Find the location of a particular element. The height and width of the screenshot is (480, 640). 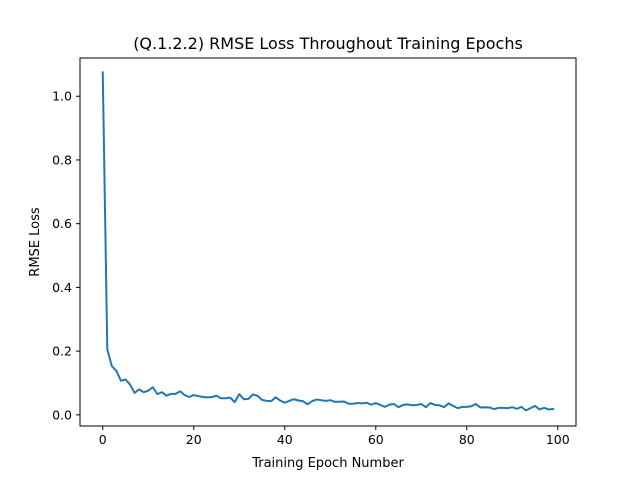

x-axis-label: Training Epoch Number is located at coordinates (327, 463).